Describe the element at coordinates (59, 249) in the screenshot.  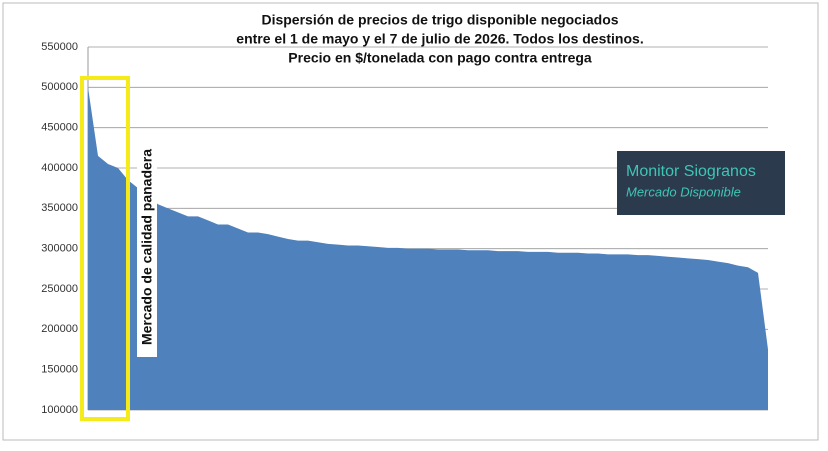
I see `y-tick-label: 300000` at that location.